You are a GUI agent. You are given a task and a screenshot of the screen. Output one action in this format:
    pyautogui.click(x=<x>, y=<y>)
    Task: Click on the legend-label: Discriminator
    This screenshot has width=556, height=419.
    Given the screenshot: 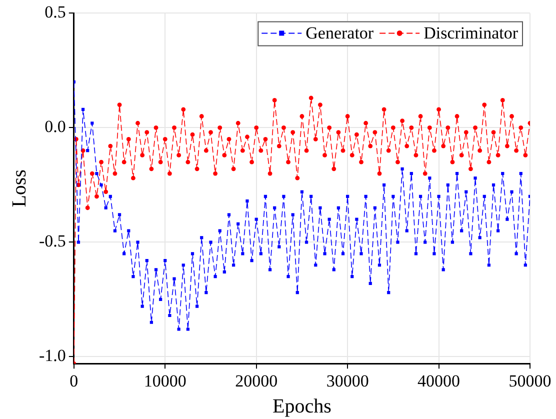 What is the action you would take?
    pyautogui.click(x=471, y=33)
    